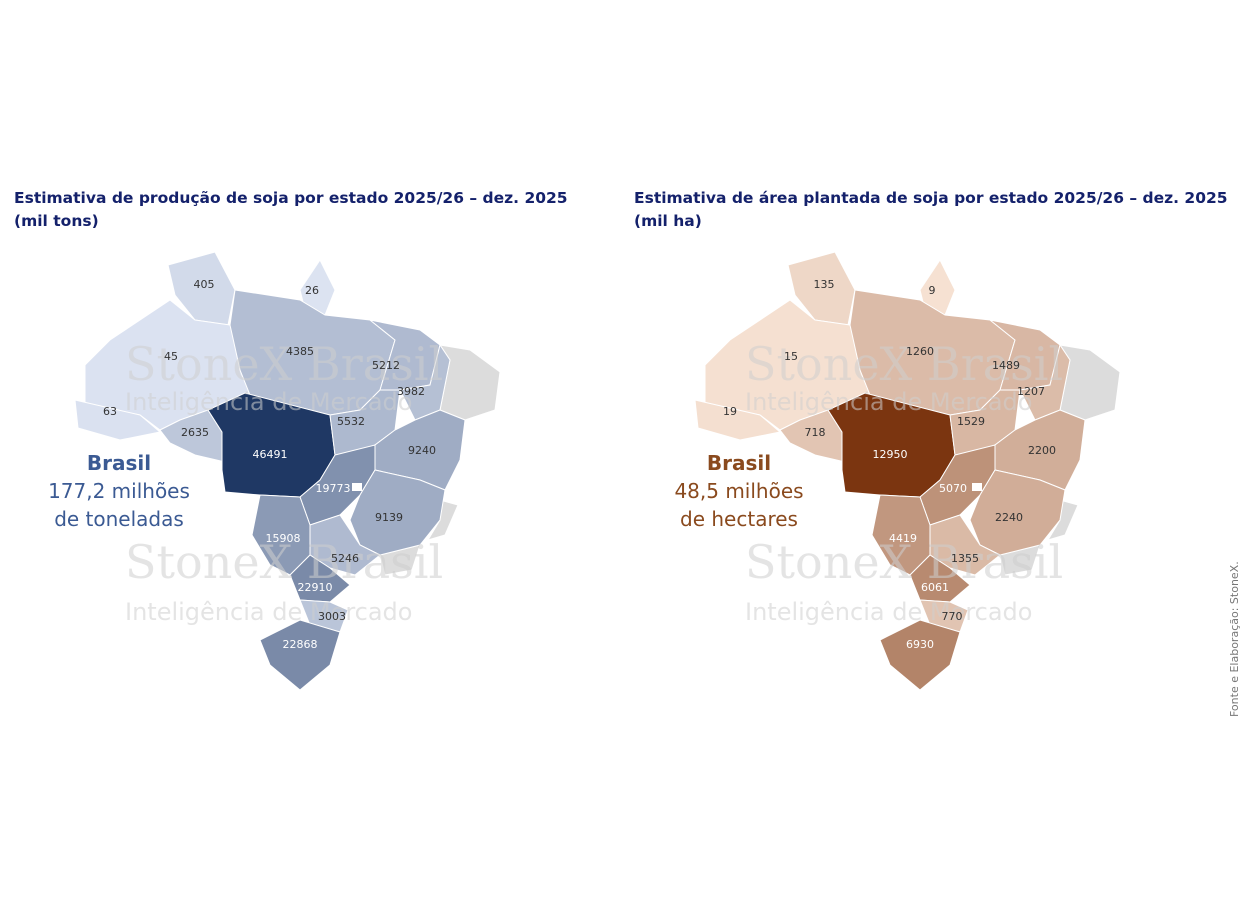 The height and width of the screenshot is (900, 1250). I want to click on state-value: 9139, so click(389, 517).